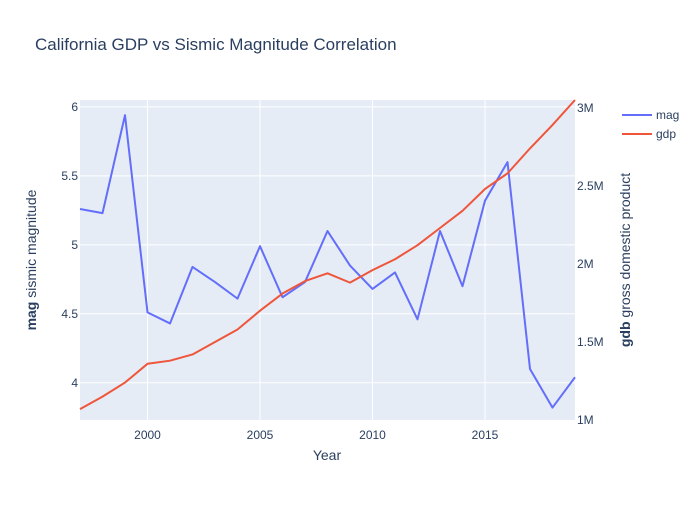 This screenshot has width=700, height=505. What do you see at coordinates (666, 134) in the screenshot?
I see `legend-label-gdp: gdp` at bounding box center [666, 134].